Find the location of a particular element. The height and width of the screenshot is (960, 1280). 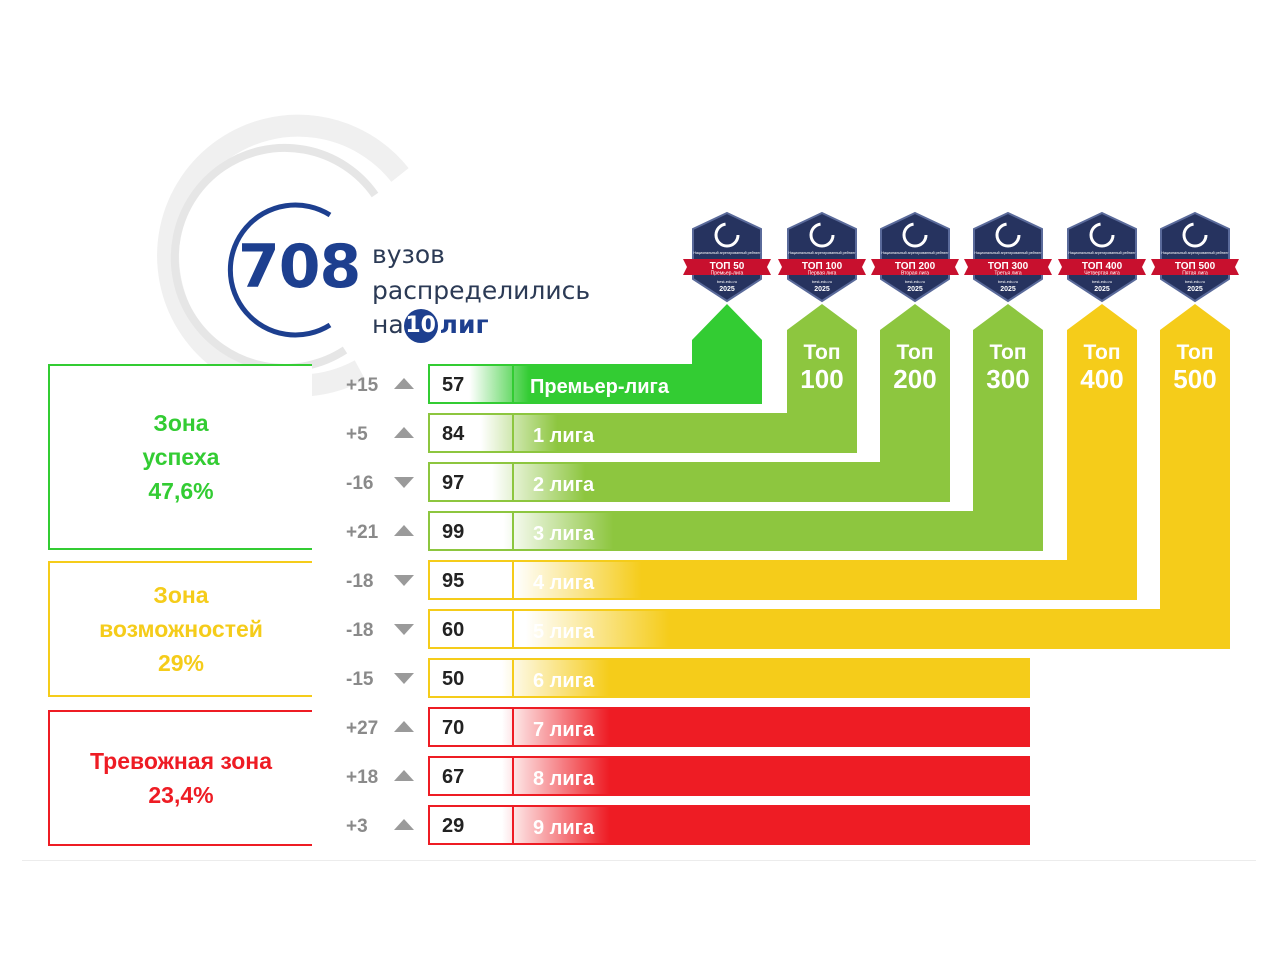

badge-top-2: ТОП 200 is located at coordinates (915, 266).